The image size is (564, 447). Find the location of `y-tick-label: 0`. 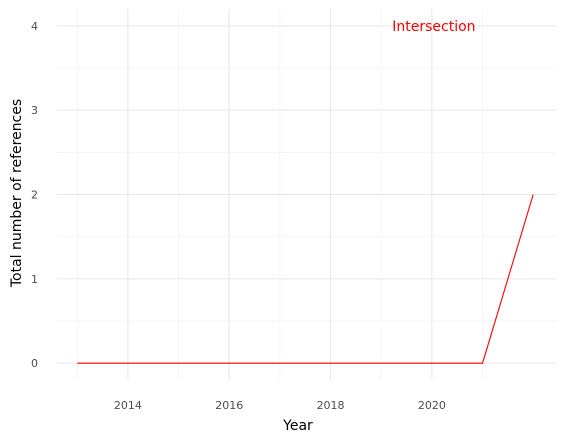

y-tick-label: 0 is located at coordinates (34, 363).